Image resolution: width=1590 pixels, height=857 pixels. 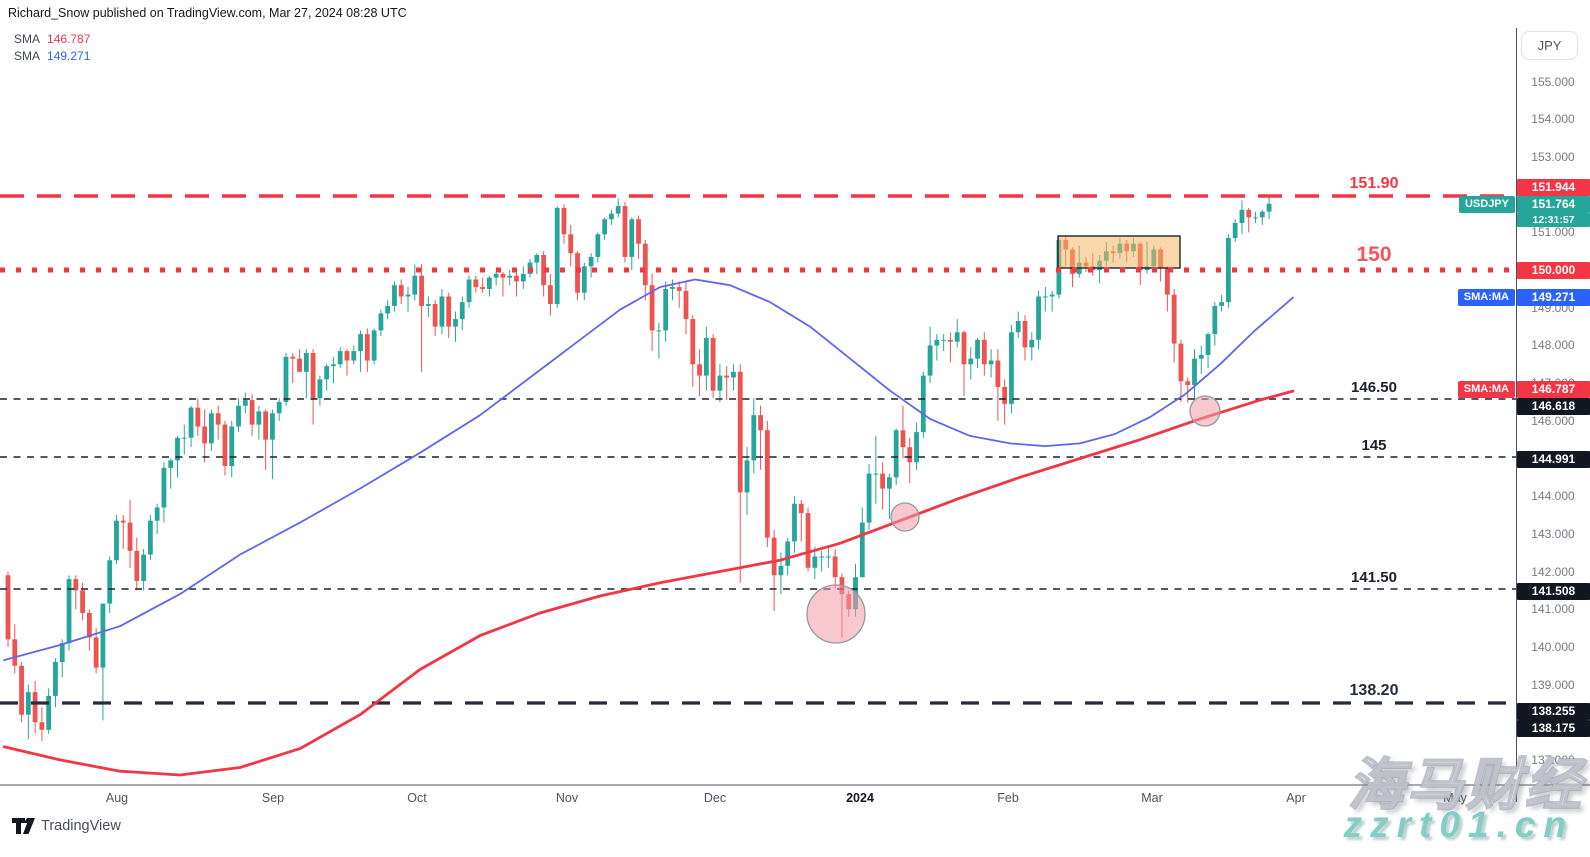 What do you see at coordinates (1553, 533) in the screenshot?
I see `price-axis-tick: 143.000` at bounding box center [1553, 533].